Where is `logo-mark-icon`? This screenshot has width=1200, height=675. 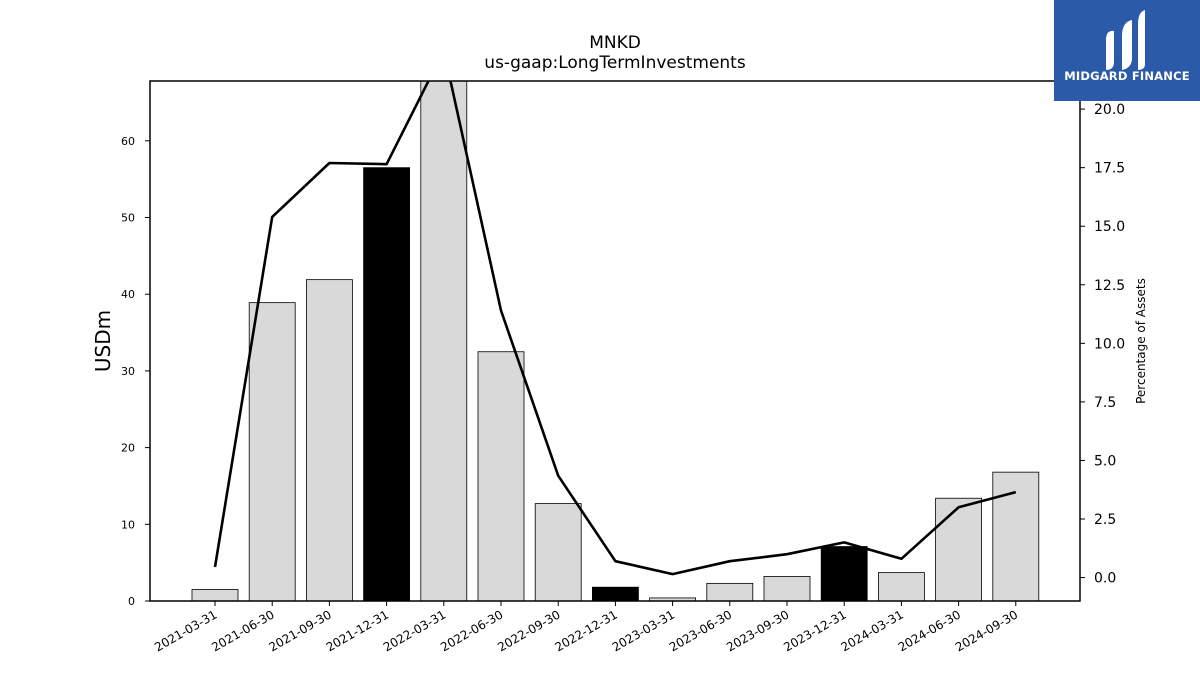 logo-mark-icon is located at coordinates (1125, 40).